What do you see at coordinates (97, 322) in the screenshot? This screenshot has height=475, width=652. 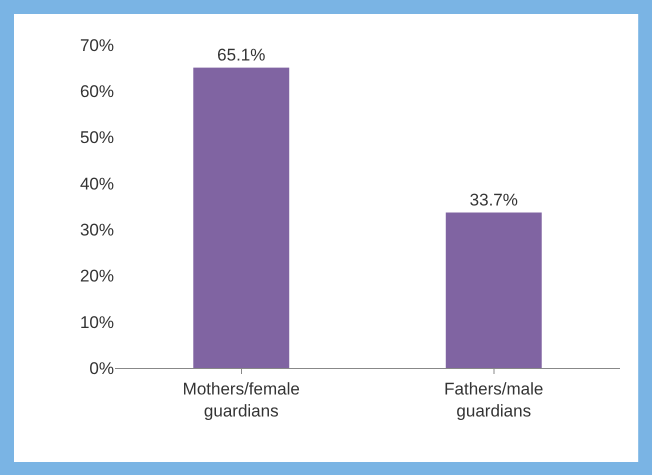 I see `y-tick-label: 10%` at bounding box center [97, 322].